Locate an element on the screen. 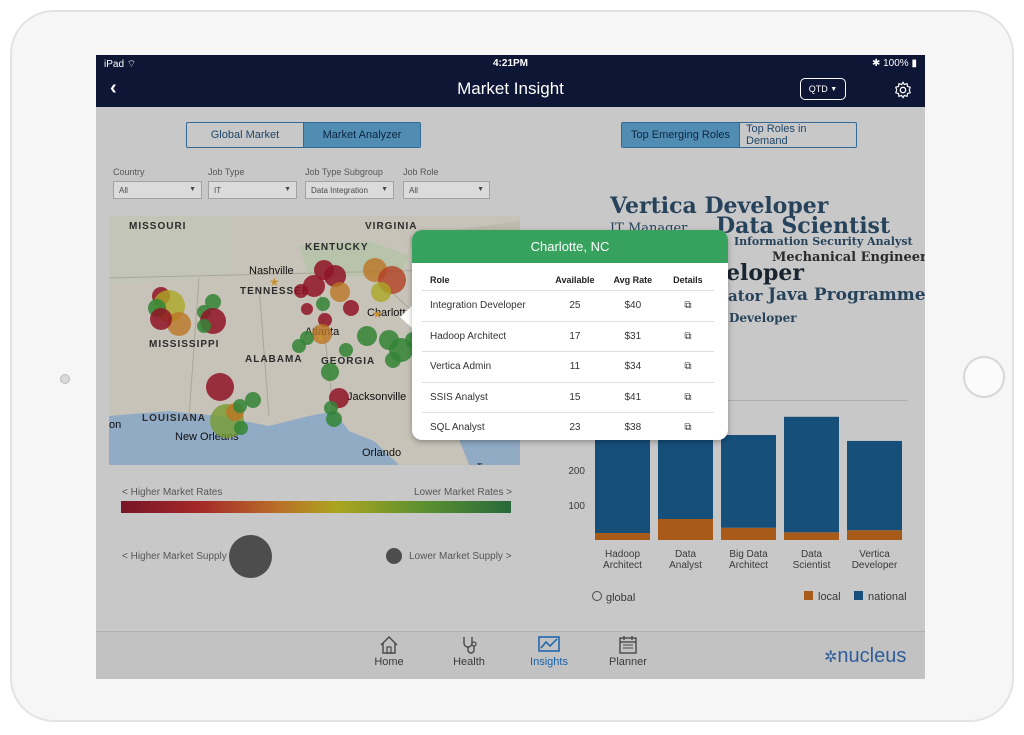 The height and width of the screenshot is (735, 1024). legend-global: global is located at coordinates (613, 597).